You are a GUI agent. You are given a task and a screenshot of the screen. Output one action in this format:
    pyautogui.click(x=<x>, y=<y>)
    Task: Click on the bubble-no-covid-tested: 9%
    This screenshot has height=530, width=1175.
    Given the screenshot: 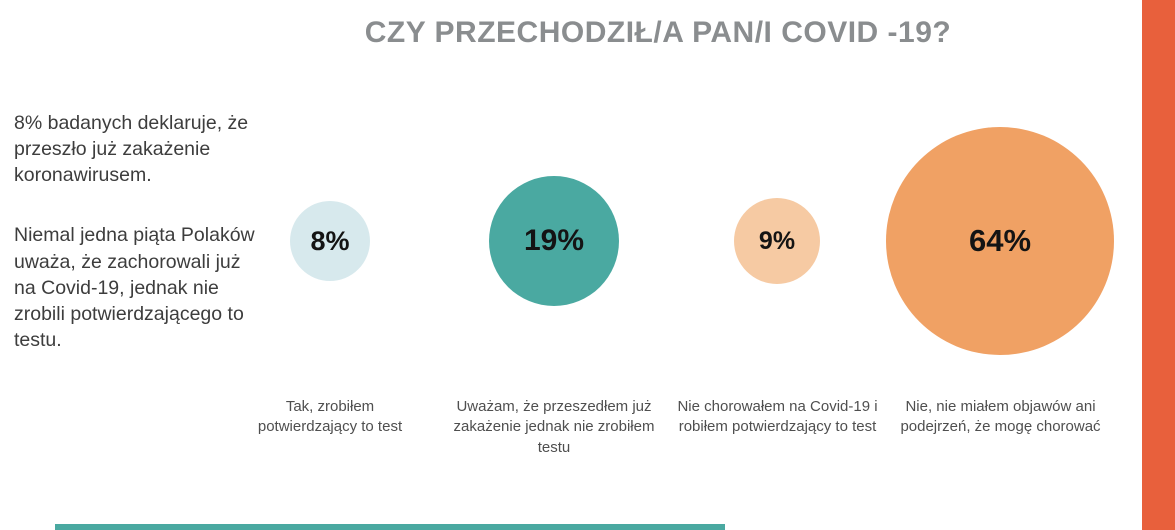 What is the action you would take?
    pyautogui.click(x=777, y=241)
    